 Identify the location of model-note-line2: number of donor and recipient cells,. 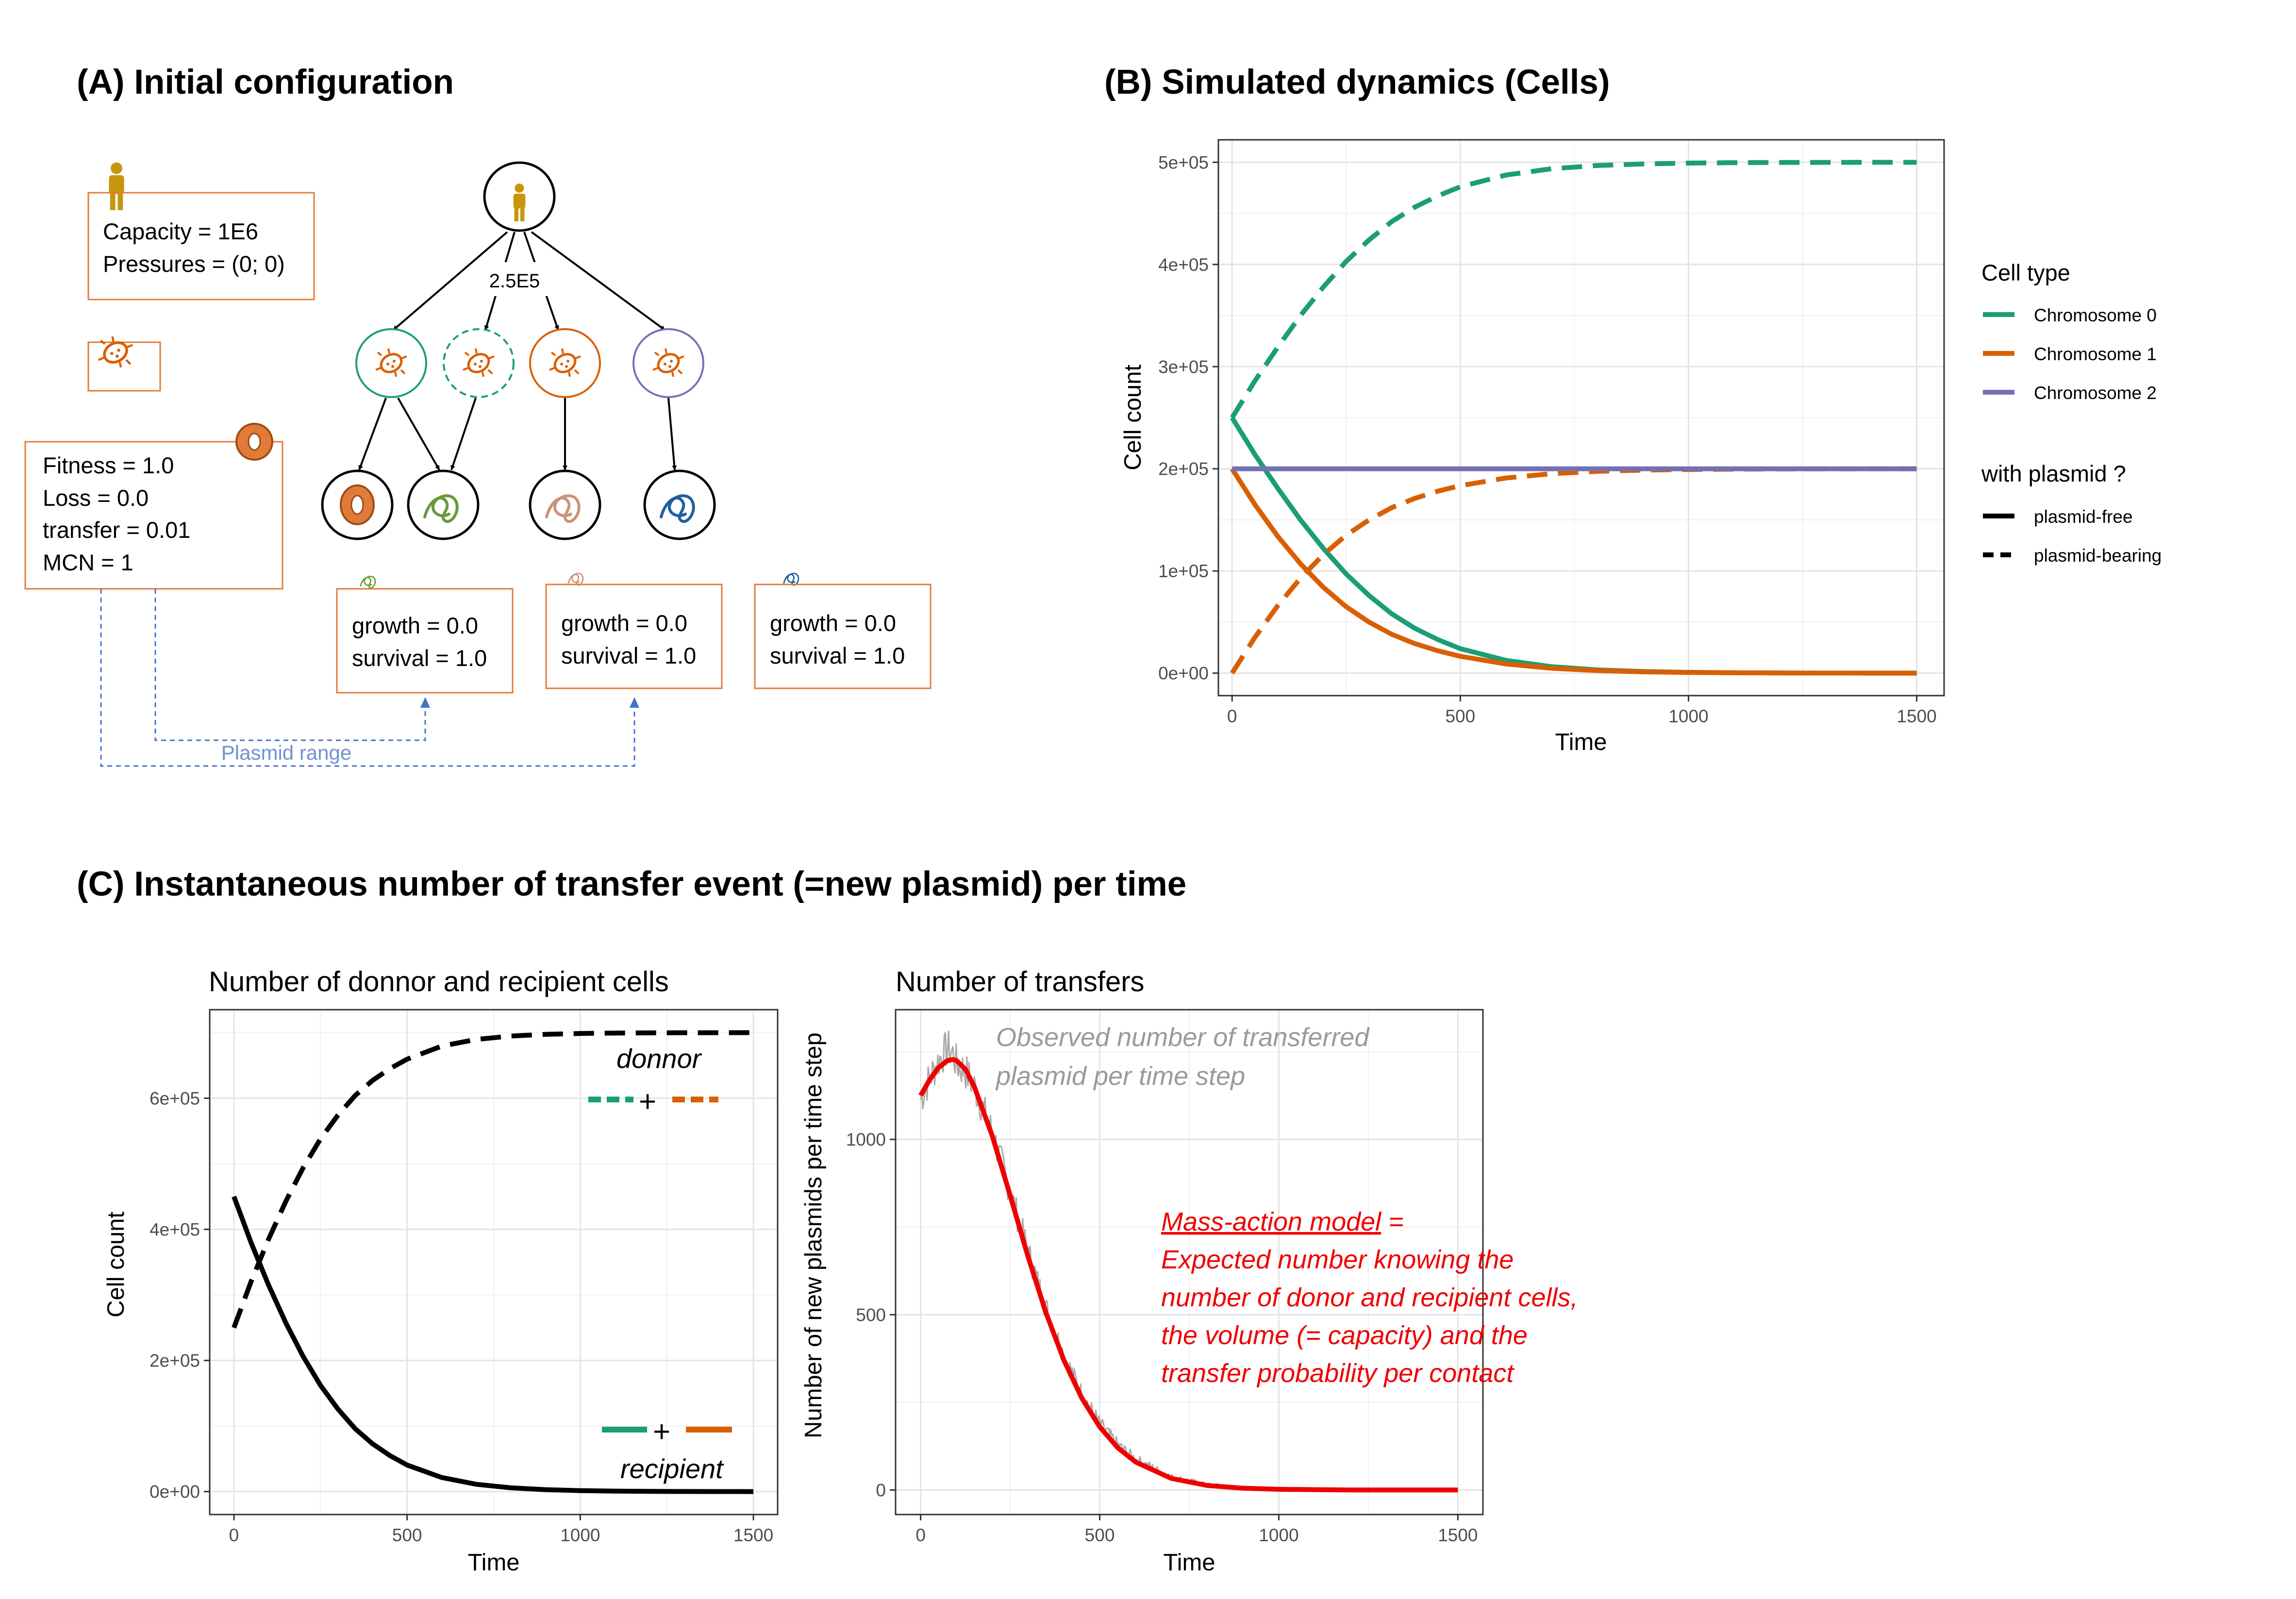
(1369, 1297).